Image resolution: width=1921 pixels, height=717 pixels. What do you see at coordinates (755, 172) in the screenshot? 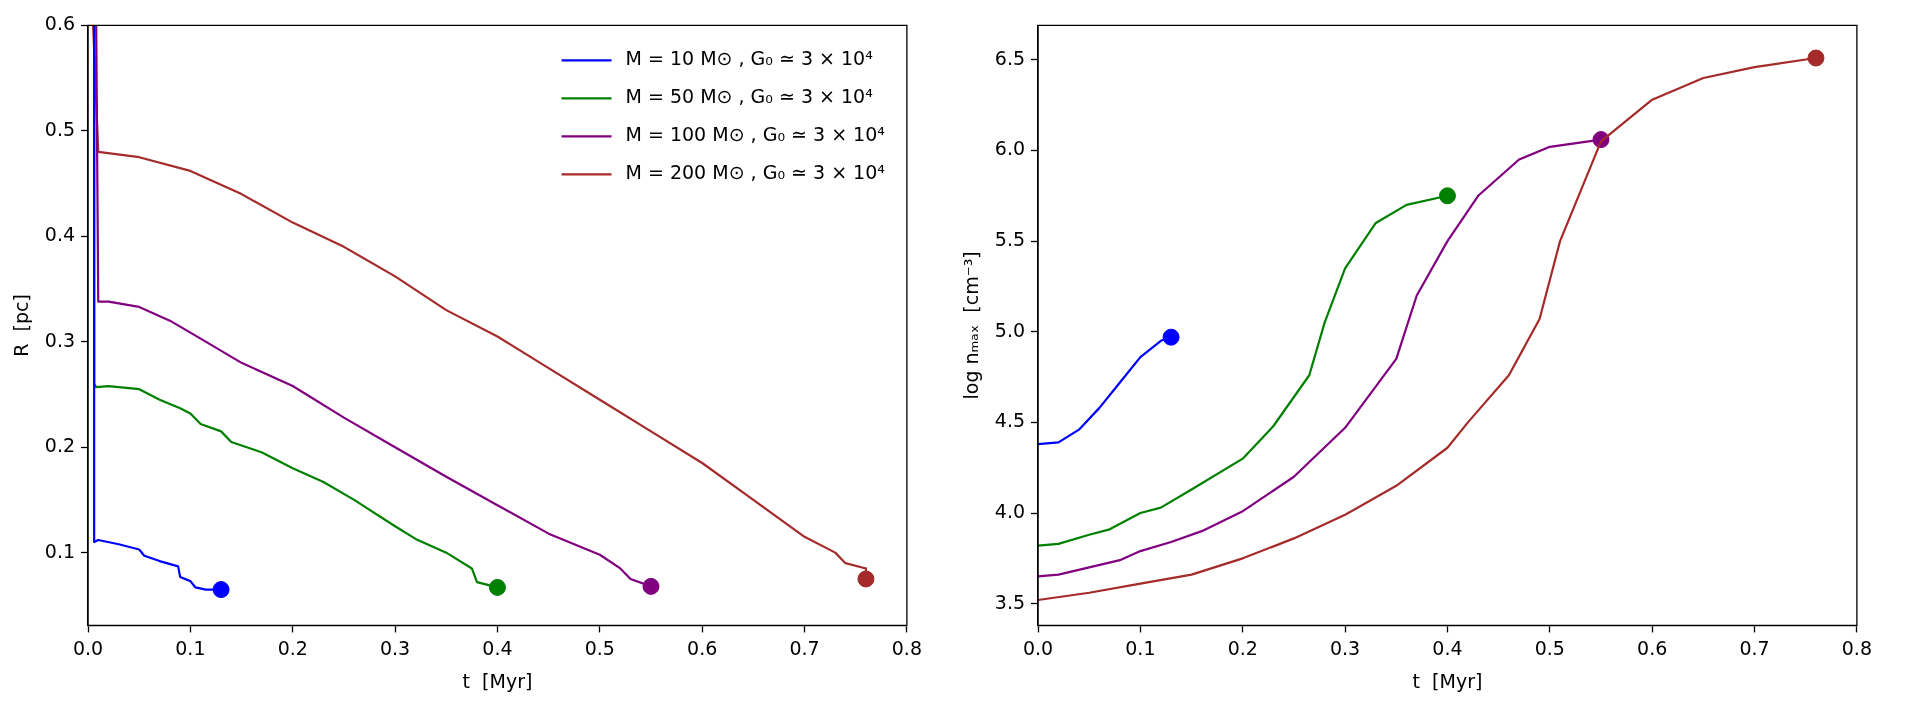
I see `legend-label: M = 200 M⊙ , G₀ ≃ 3 × 10⁴` at bounding box center [755, 172].